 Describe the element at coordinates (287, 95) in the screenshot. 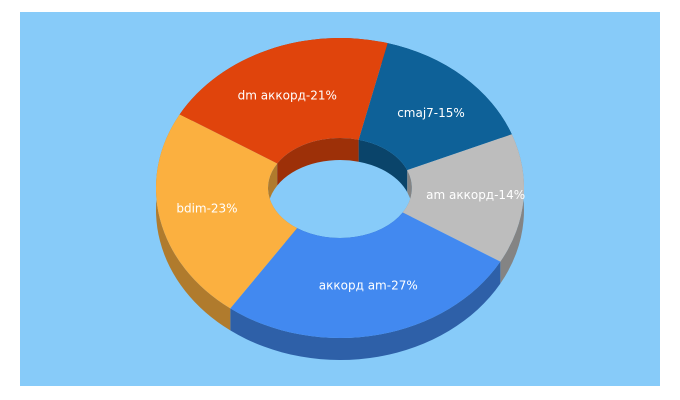

I see `slice-label: dm аккорд-21%` at that location.